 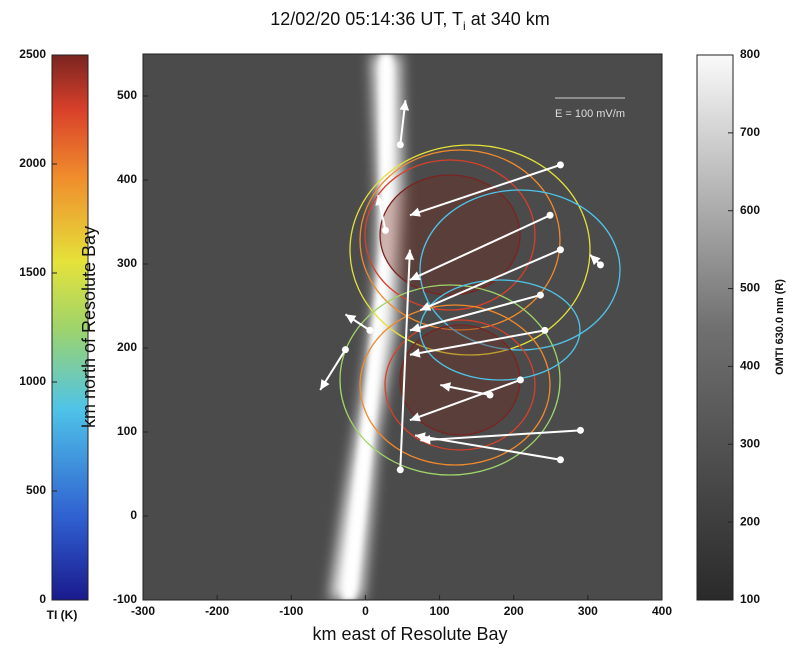 I want to click on colorbar-tick-label: 400, so click(x=750, y=366).